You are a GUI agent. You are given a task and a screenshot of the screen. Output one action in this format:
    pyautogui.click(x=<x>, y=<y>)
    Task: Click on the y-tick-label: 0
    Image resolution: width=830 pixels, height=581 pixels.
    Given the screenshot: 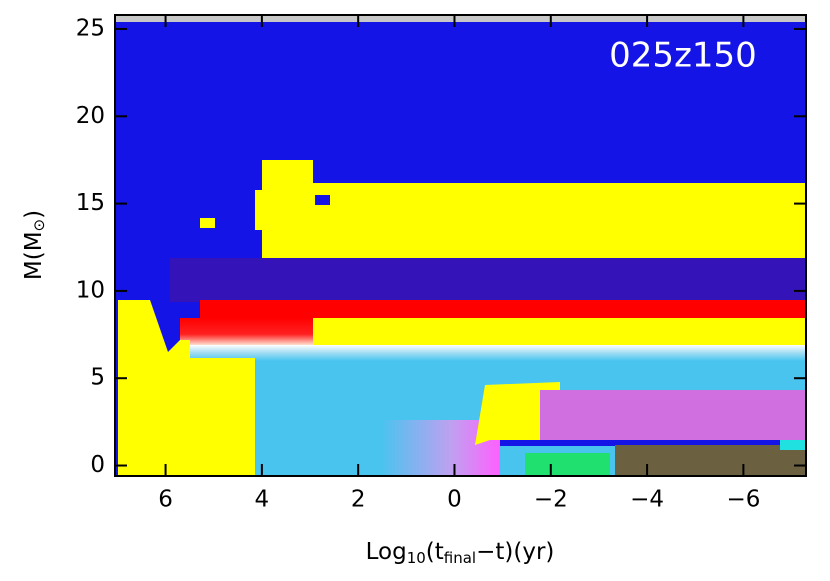 What is the action you would take?
    pyautogui.click(x=97, y=465)
    